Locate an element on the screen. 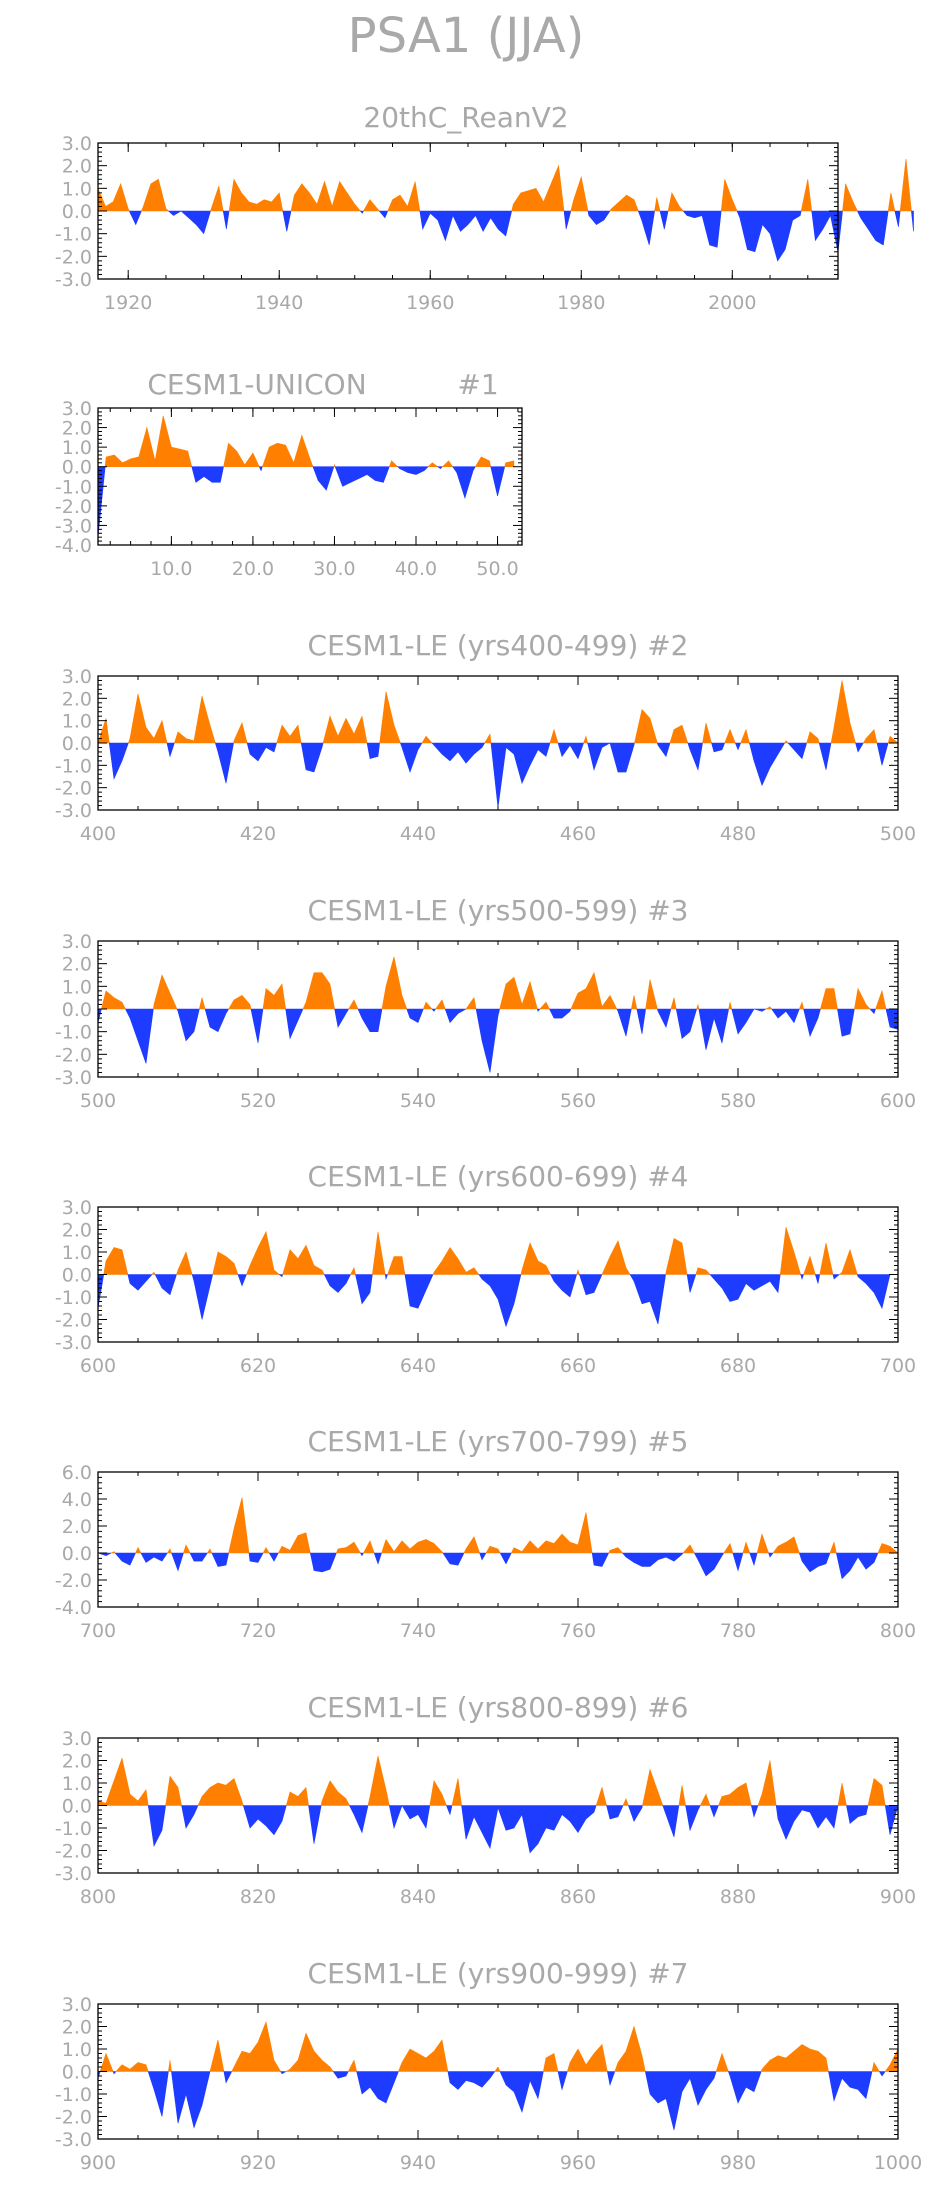  x-tick-label: 20.0 is located at coordinates (253, 569).